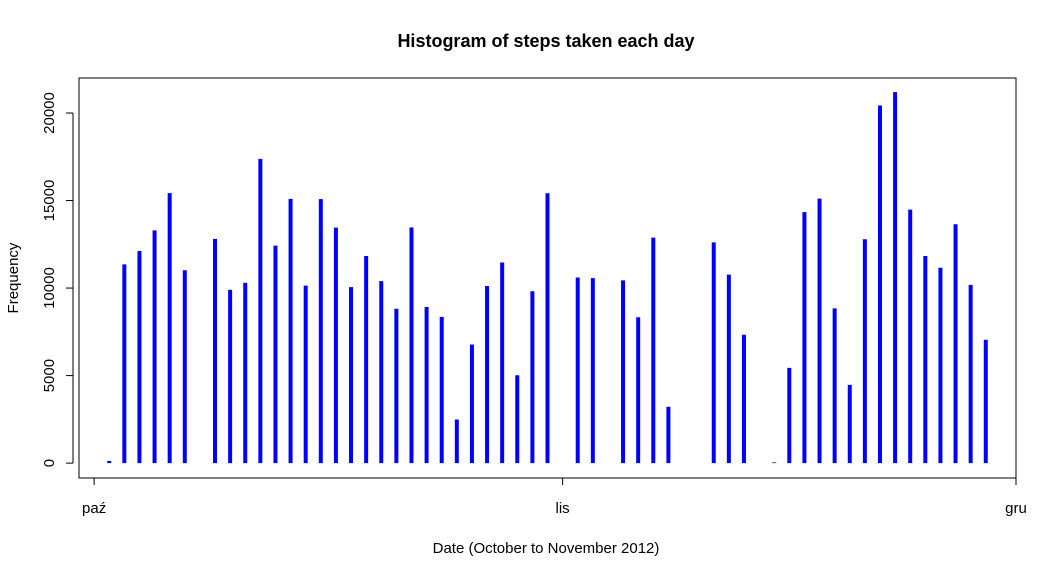 This screenshot has width=1056, height=576. What do you see at coordinates (49, 113) in the screenshot?
I see `y-tick-label: 20000` at bounding box center [49, 113].